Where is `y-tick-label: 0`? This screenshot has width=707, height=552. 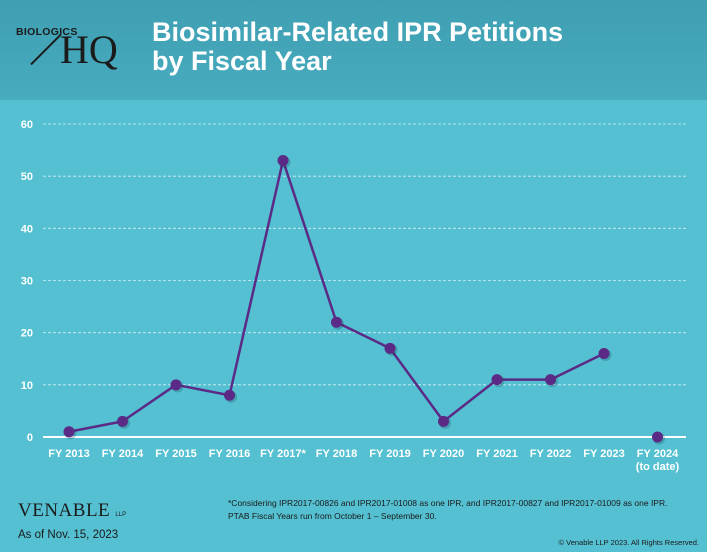
y-tick-label: 0 is located at coordinates (30, 438).